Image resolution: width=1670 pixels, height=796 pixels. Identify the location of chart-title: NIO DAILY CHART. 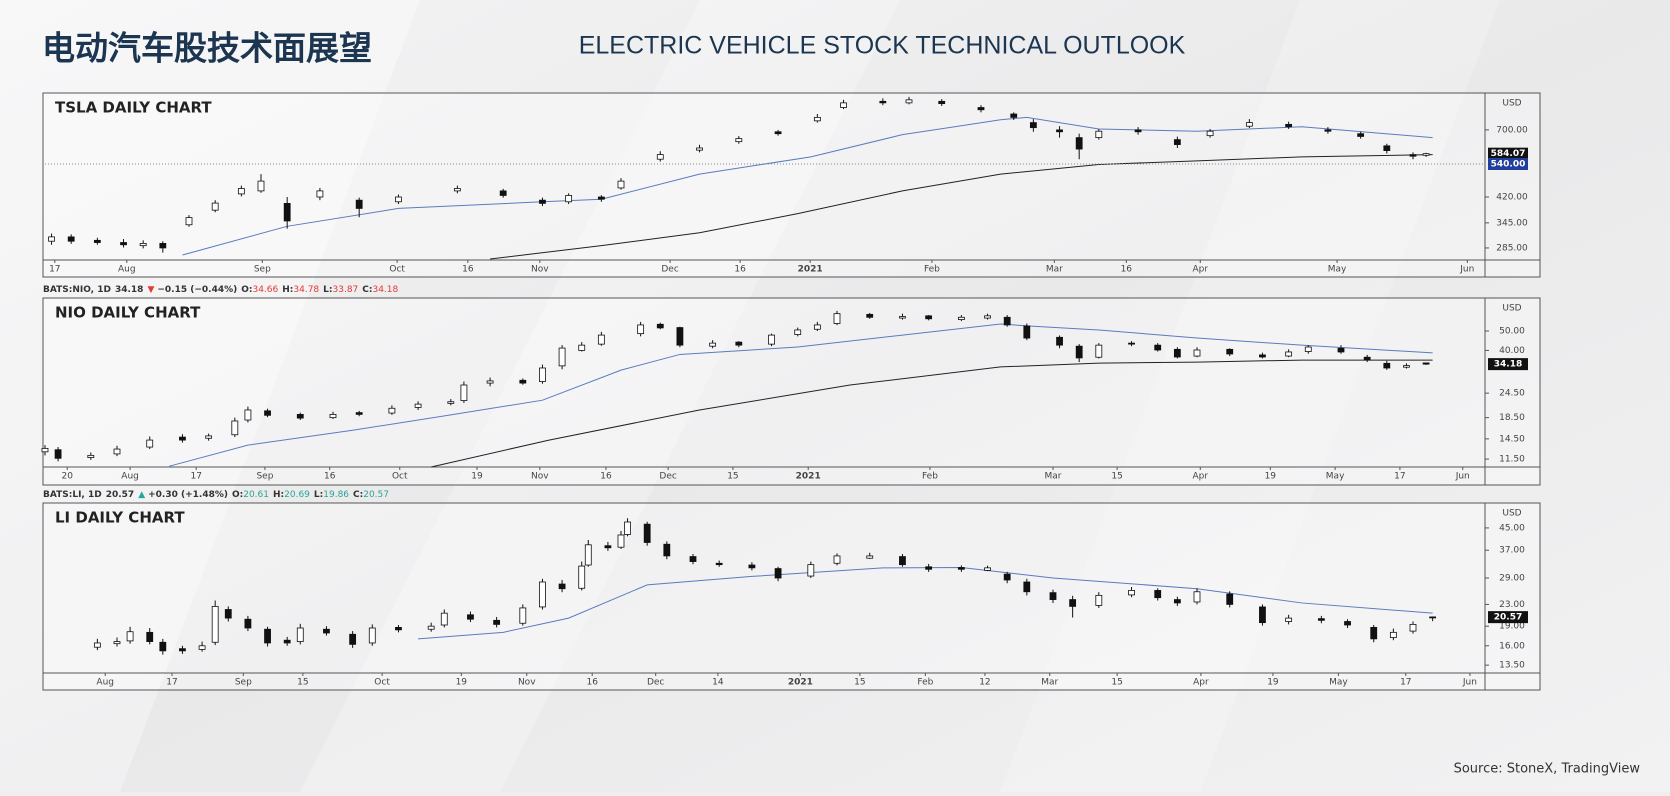
(128, 313).